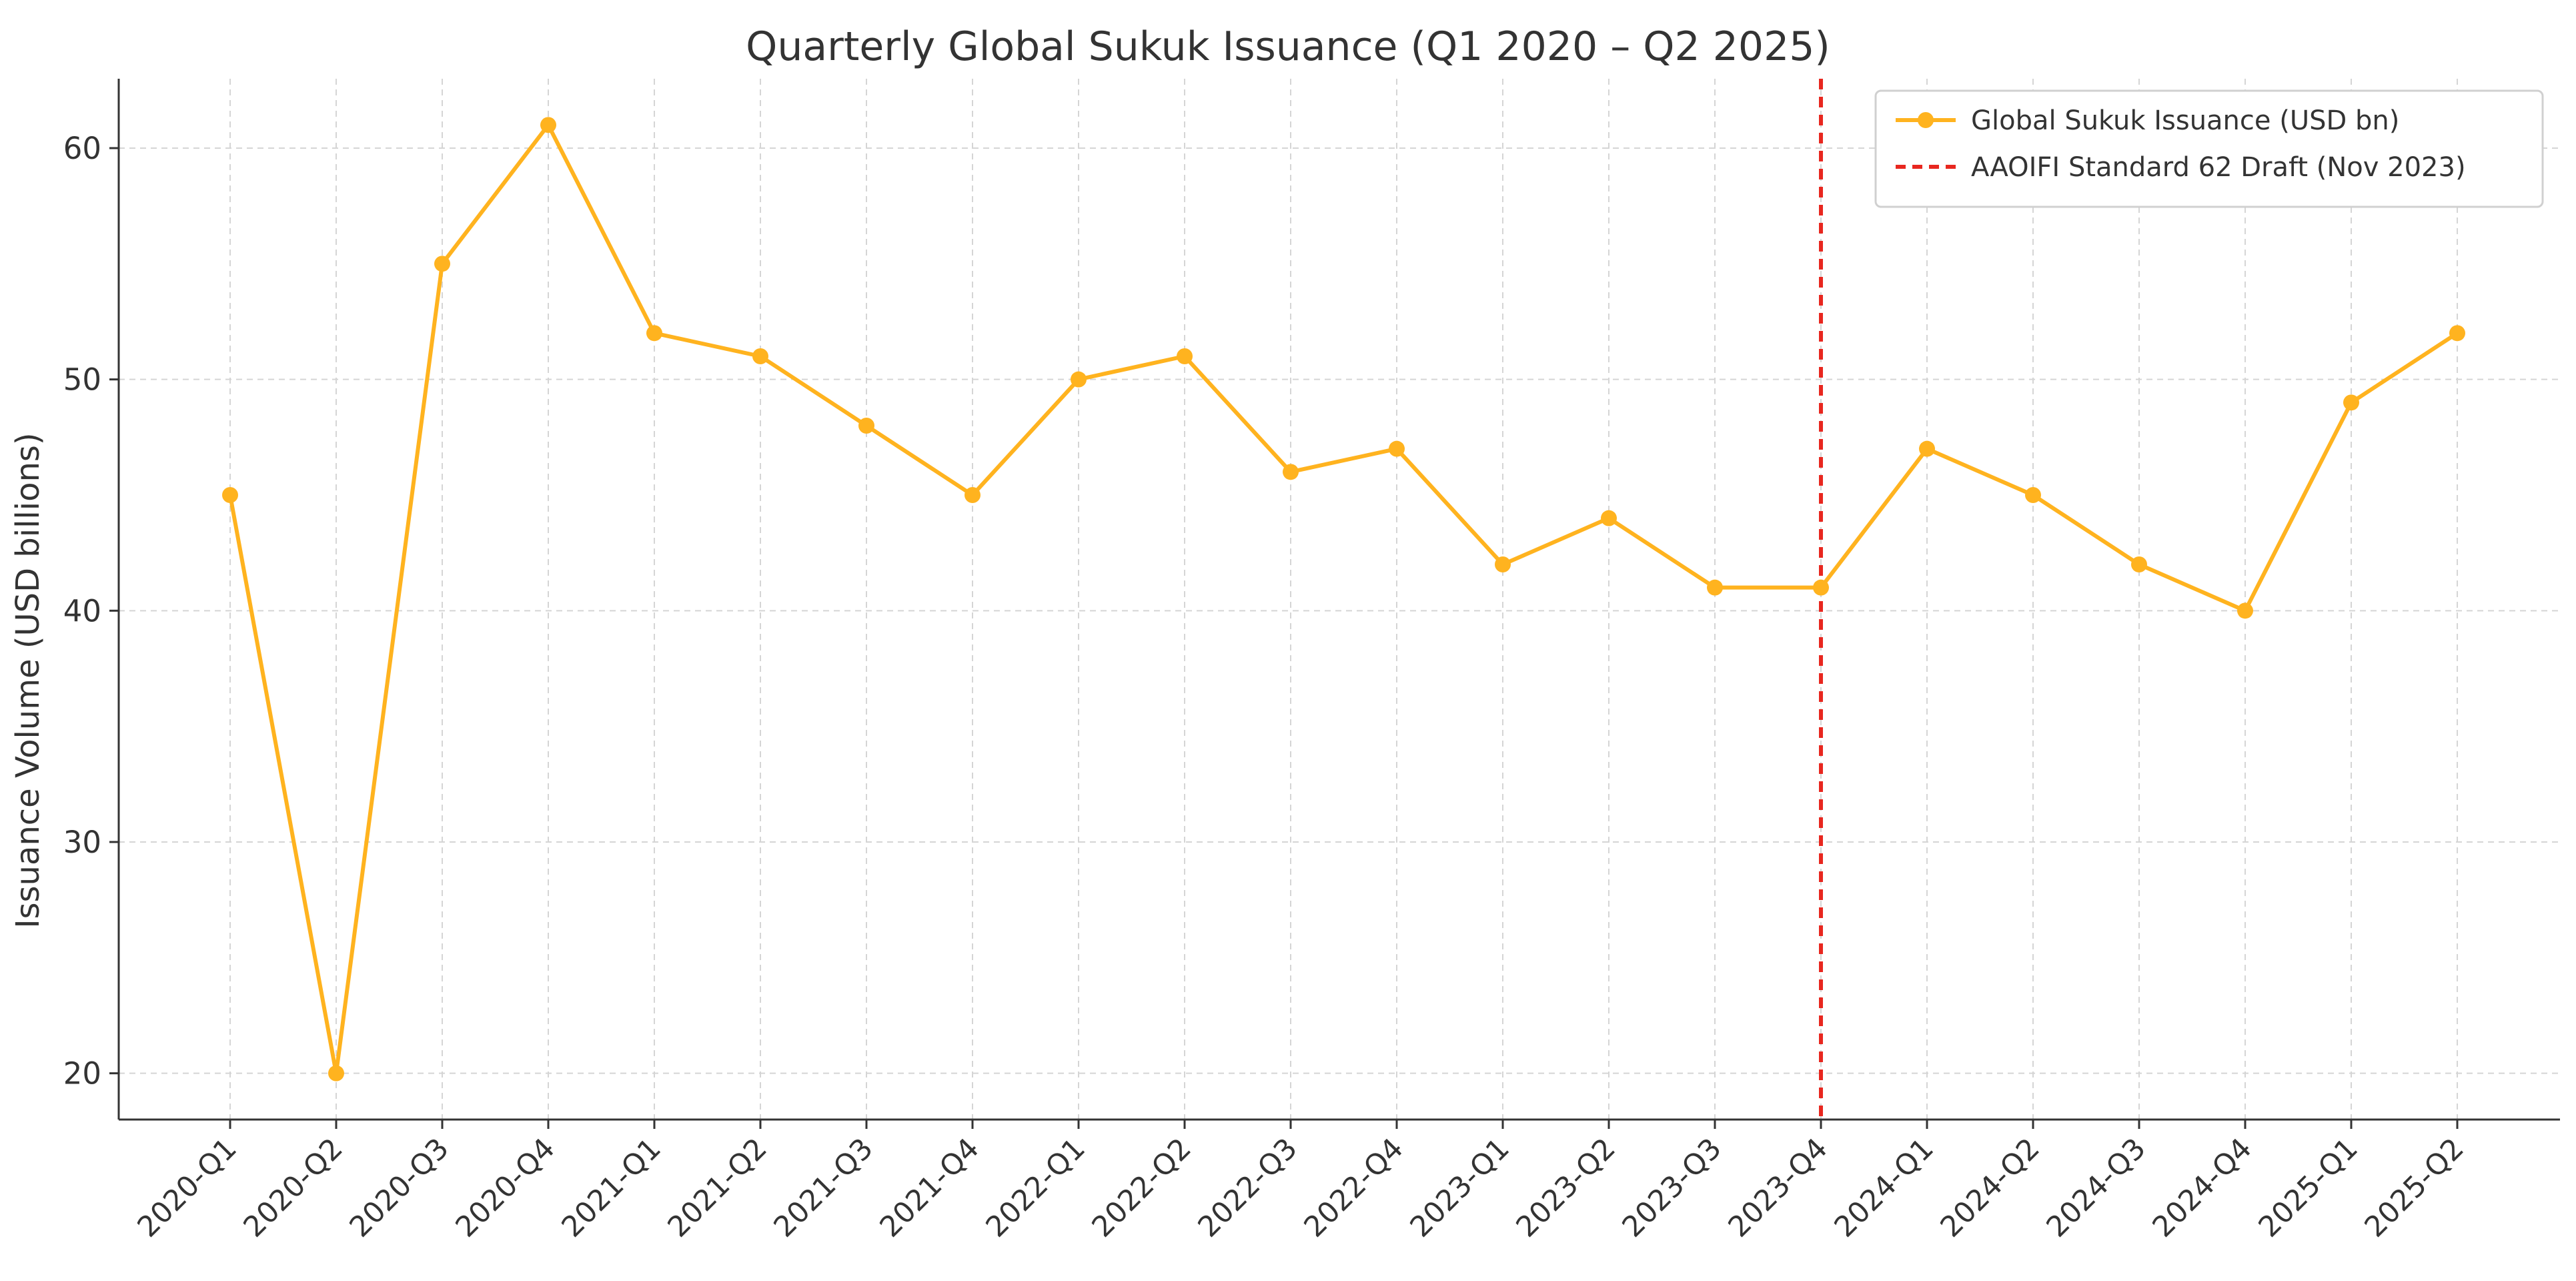 This screenshot has width=2576, height=1281. What do you see at coordinates (82, 611) in the screenshot?
I see `y-tick-label: 40` at bounding box center [82, 611].